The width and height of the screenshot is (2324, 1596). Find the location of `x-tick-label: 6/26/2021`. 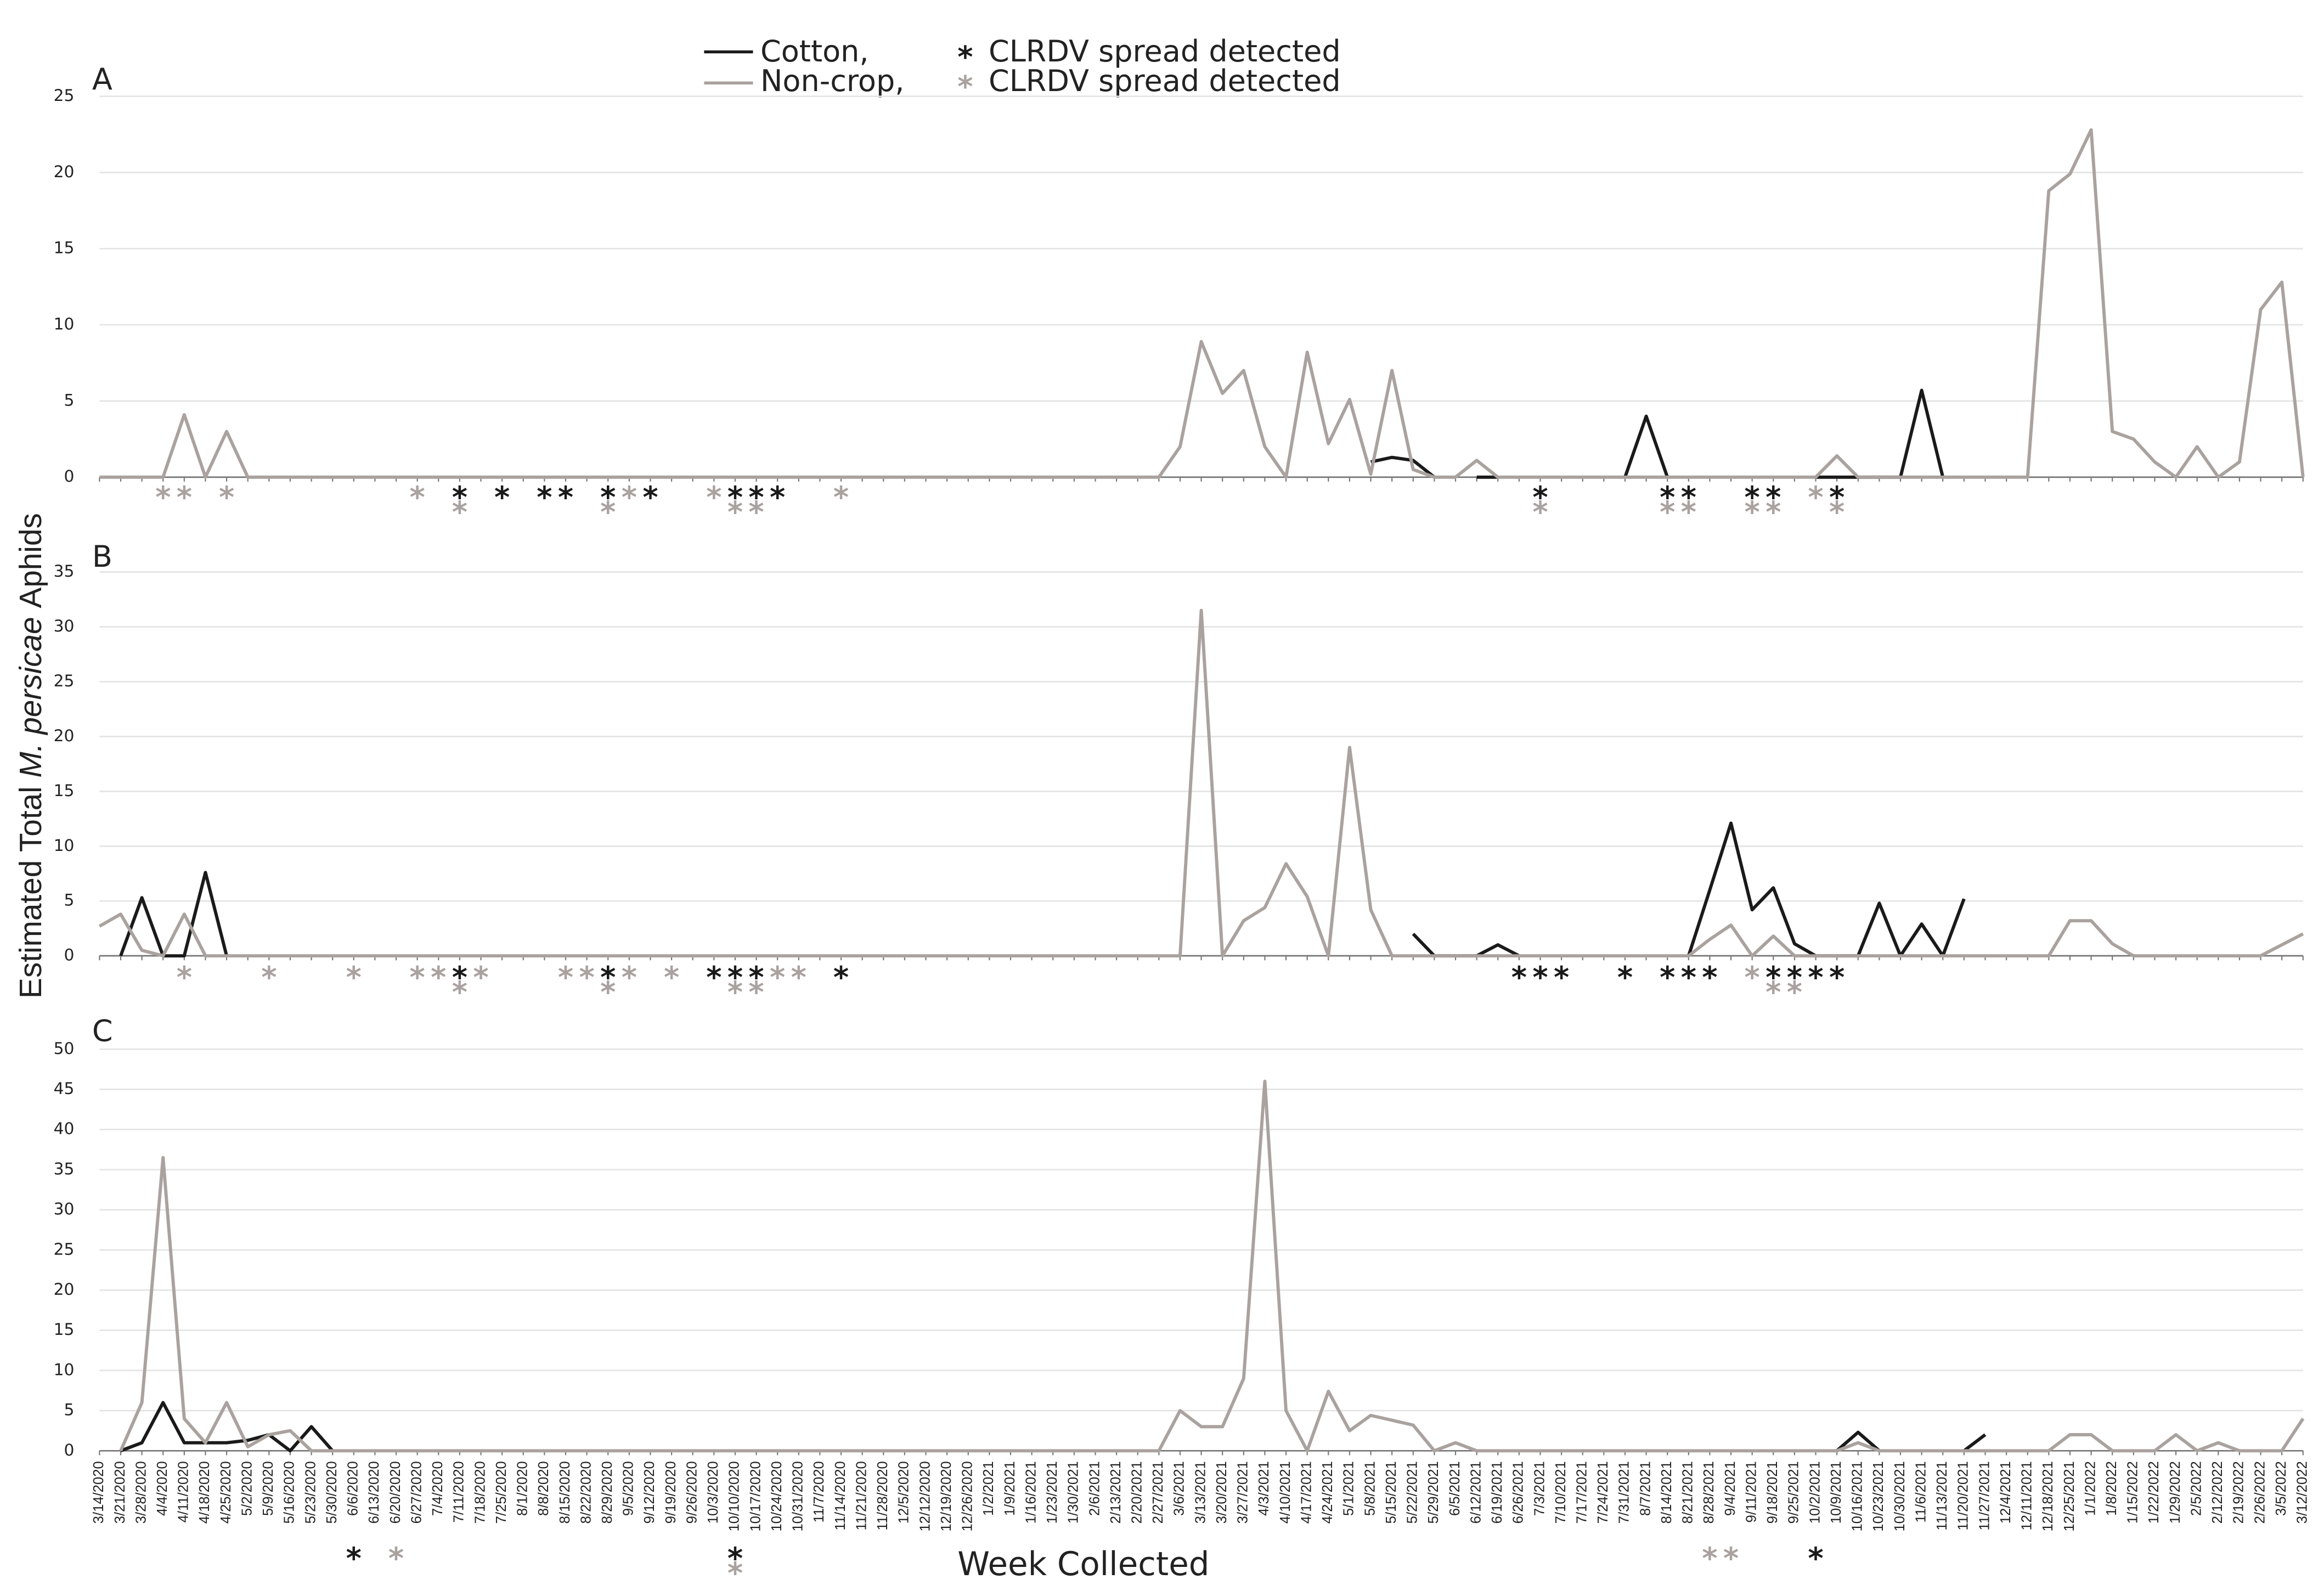

x-tick-label: 6/26/2021 is located at coordinates (1518, 1492).